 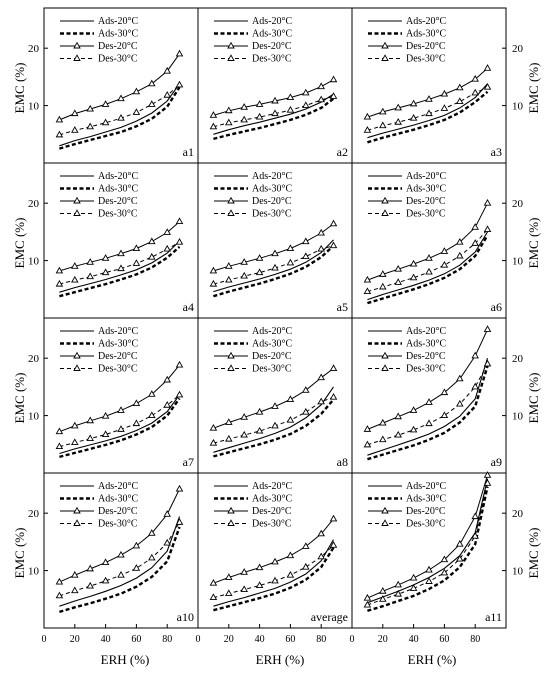 What do you see at coordinates (496, 307) in the screenshot?
I see `panel-label: a6` at bounding box center [496, 307].